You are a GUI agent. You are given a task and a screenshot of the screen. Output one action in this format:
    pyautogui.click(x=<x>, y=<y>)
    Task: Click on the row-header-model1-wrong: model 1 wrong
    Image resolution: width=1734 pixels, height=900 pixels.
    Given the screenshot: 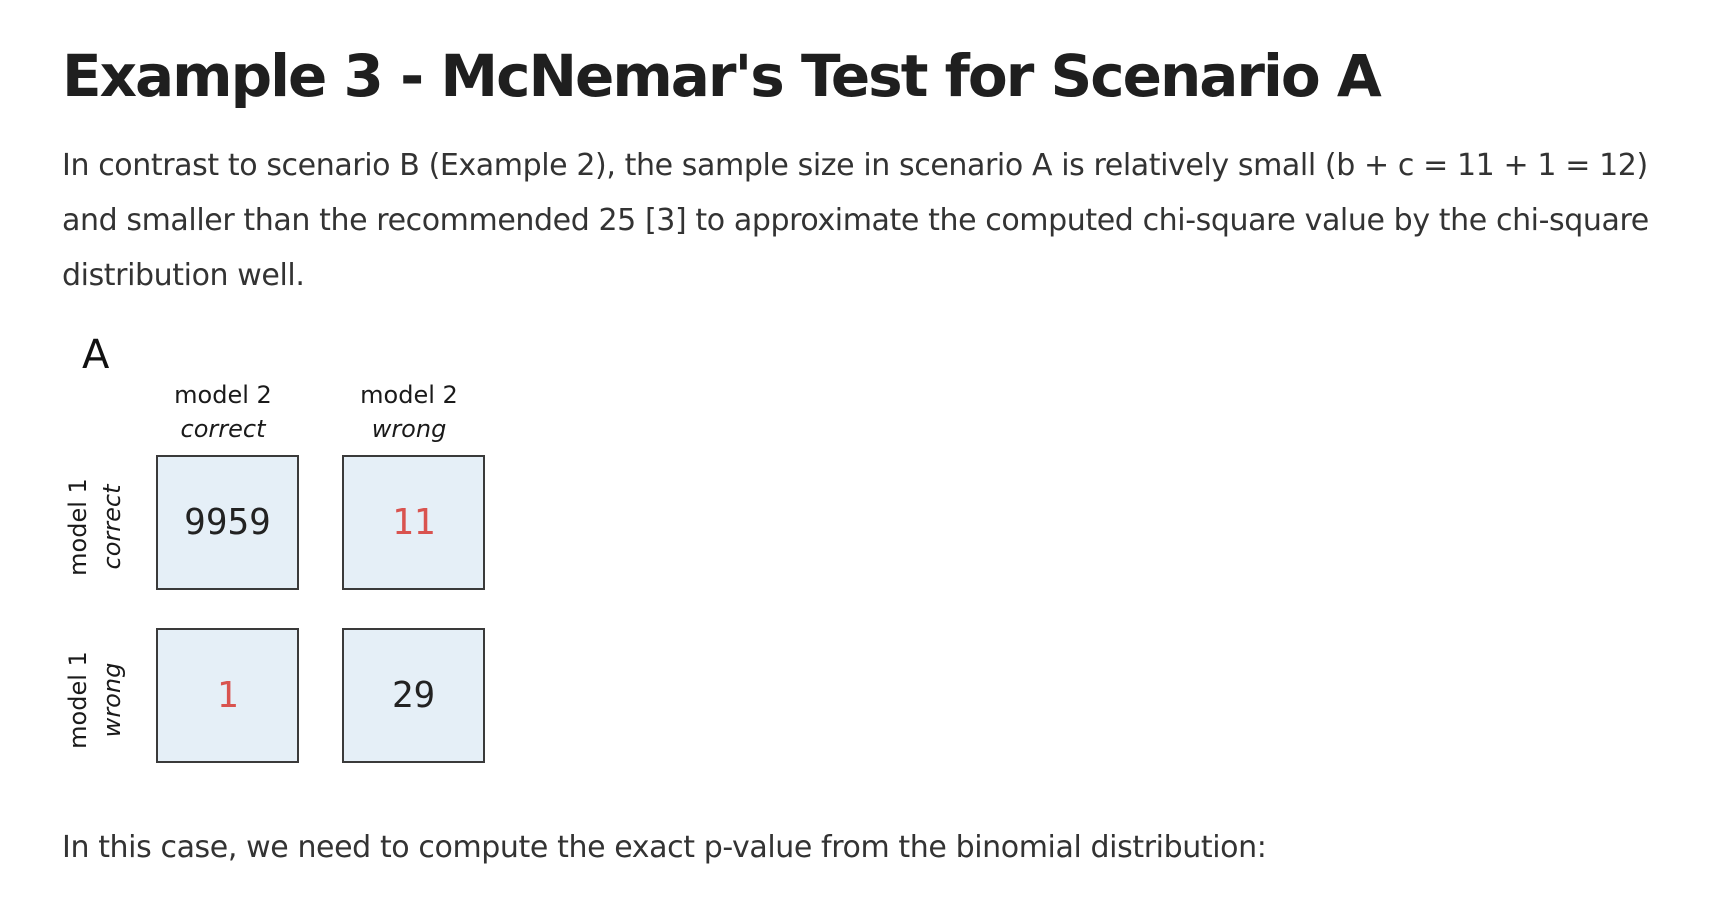 What is the action you would take?
    pyautogui.click(x=96, y=700)
    